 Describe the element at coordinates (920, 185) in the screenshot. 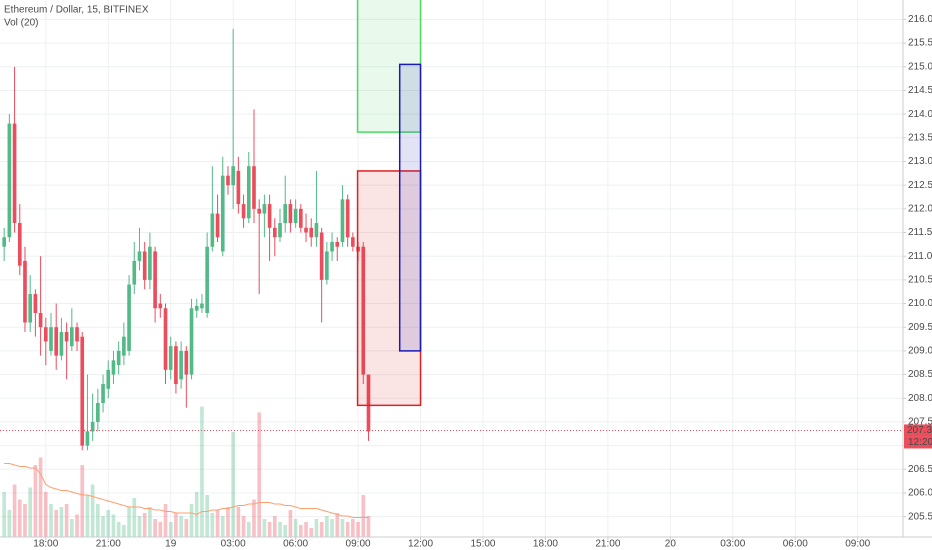

I see `y-tick-label: 212.50` at that location.